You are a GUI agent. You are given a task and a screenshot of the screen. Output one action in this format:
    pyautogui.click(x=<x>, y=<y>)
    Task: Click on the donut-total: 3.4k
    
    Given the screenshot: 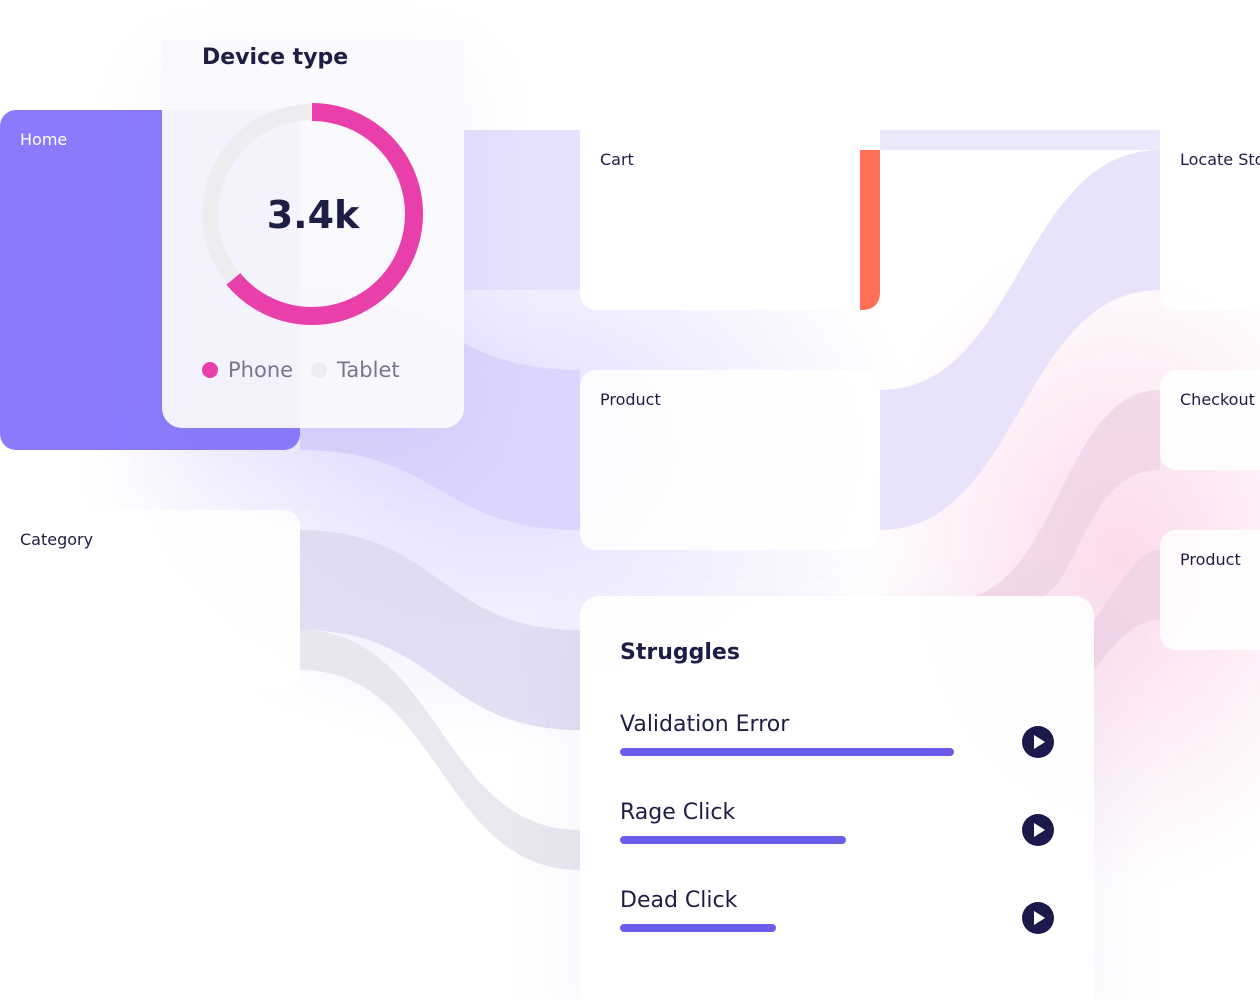 What is the action you would take?
    pyautogui.click(x=313, y=215)
    